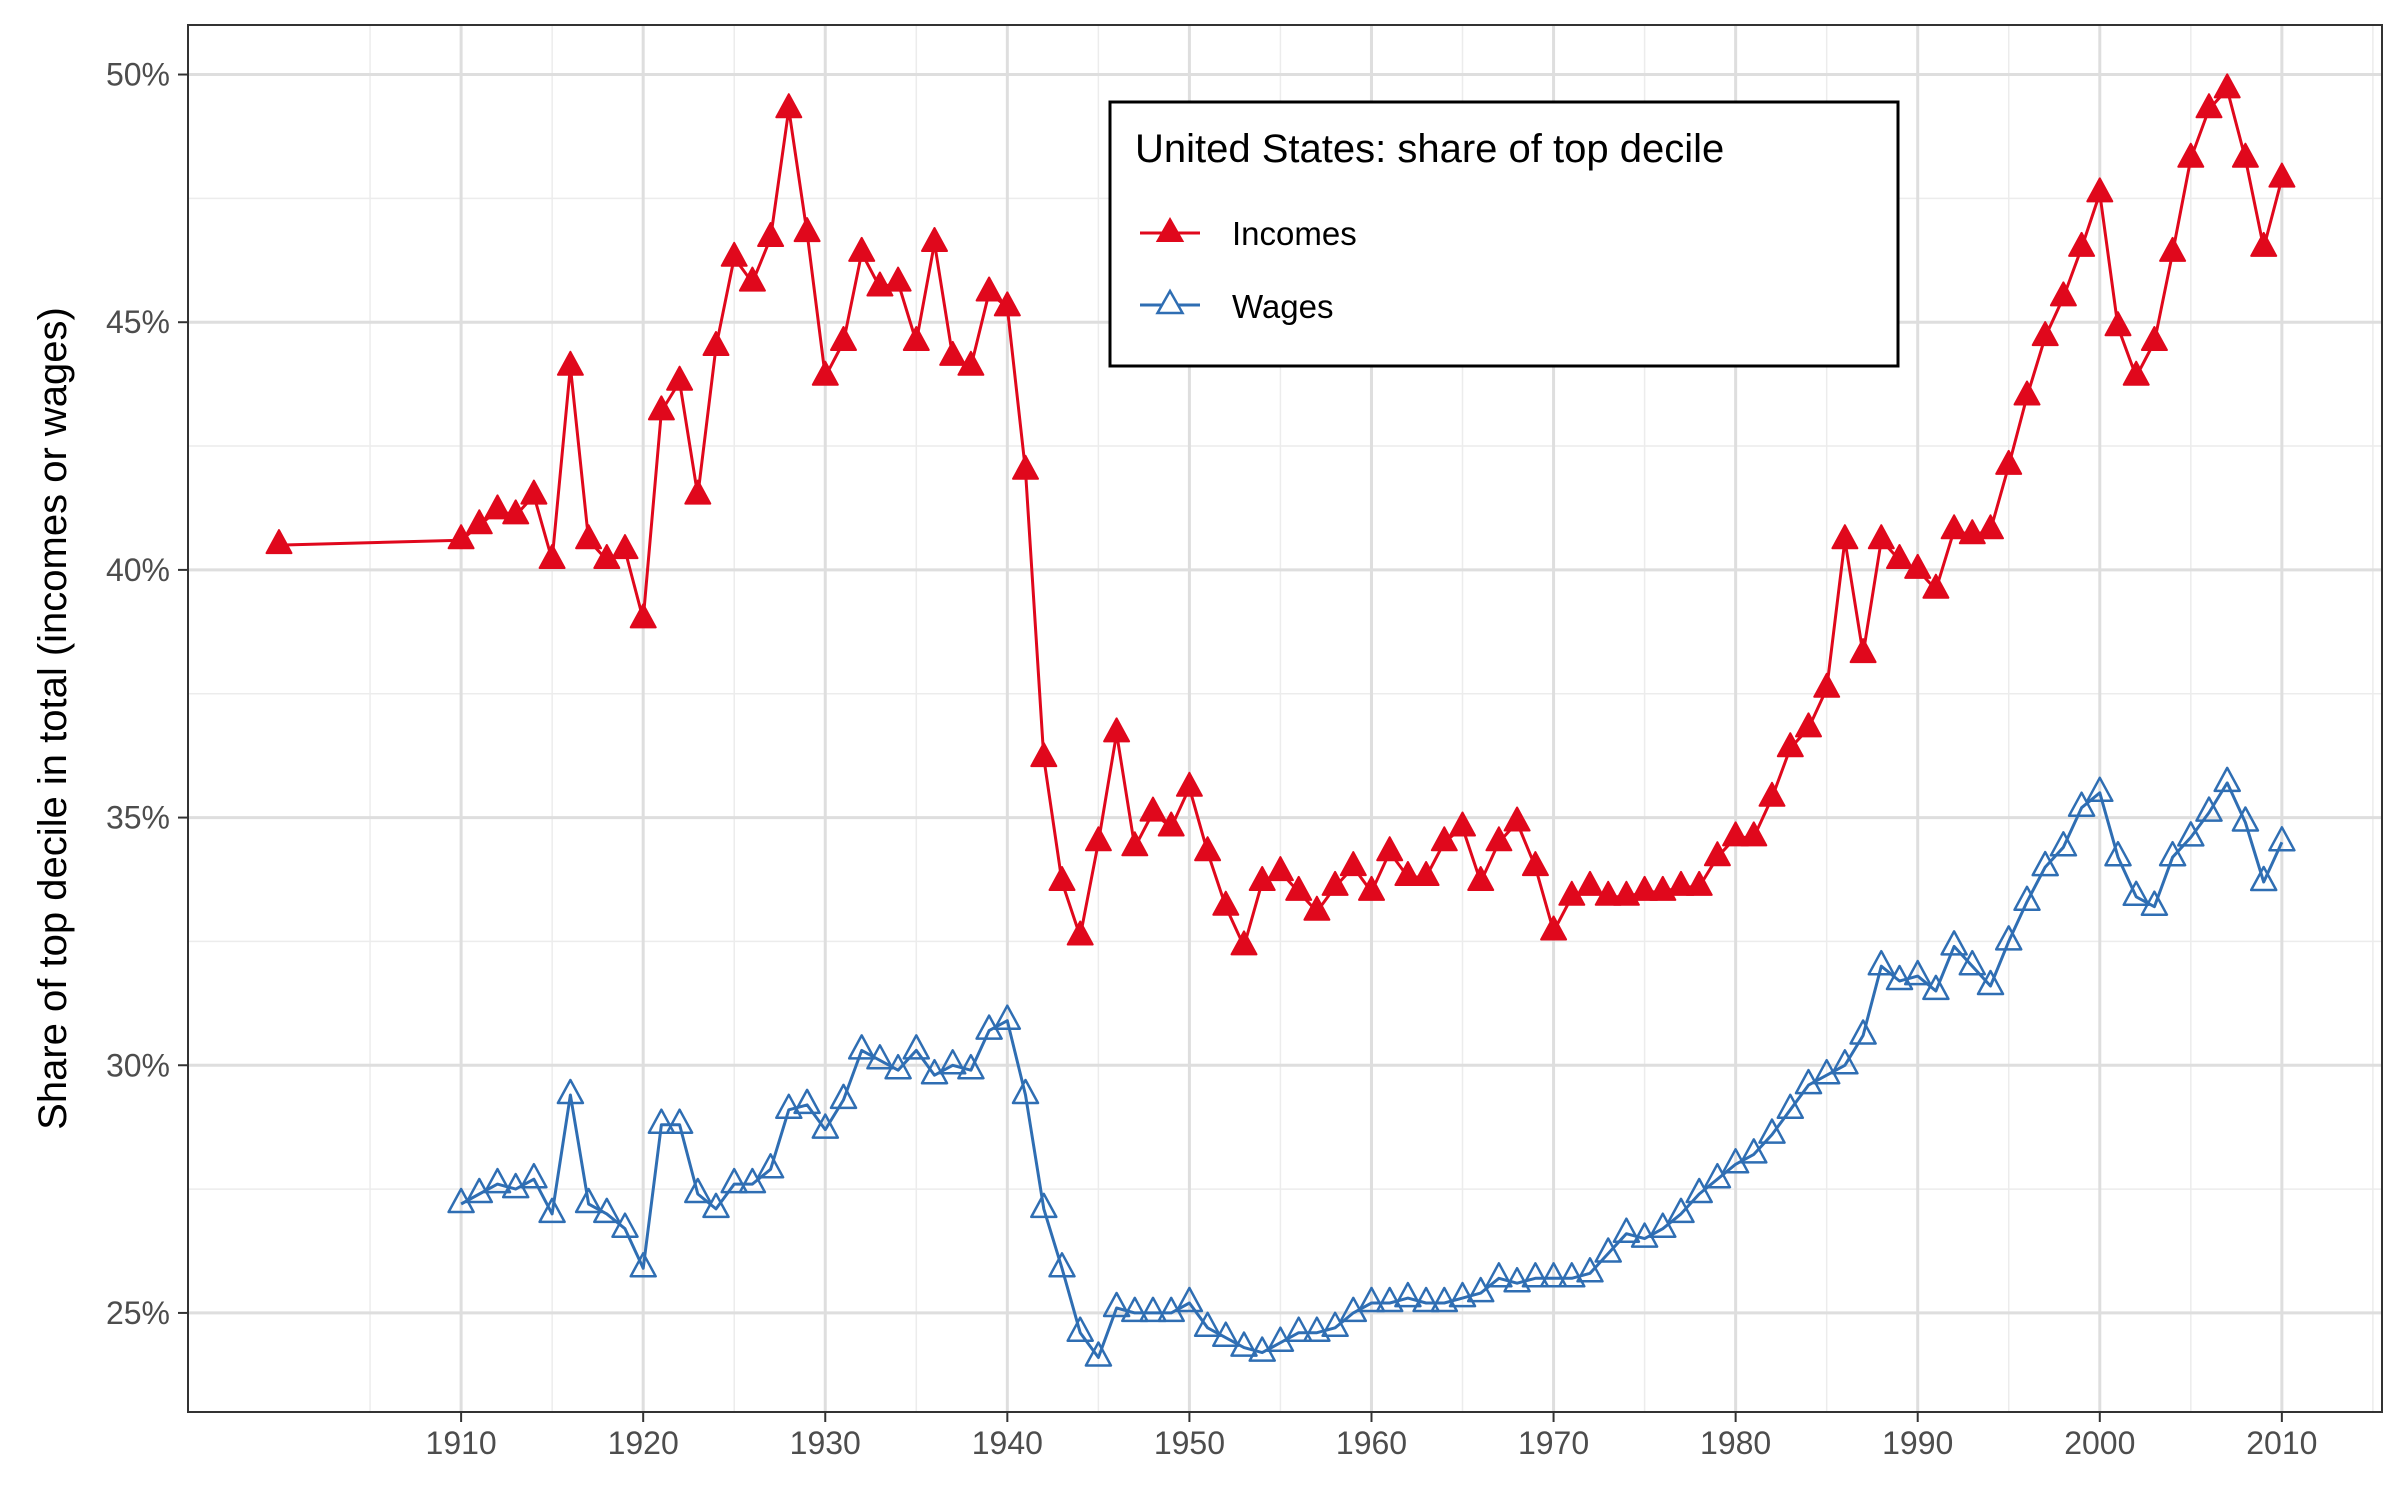 Image resolution: width=2400 pixels, height=1500 pixels. I want to click on legend-wages-marker, so click(1170, 301).